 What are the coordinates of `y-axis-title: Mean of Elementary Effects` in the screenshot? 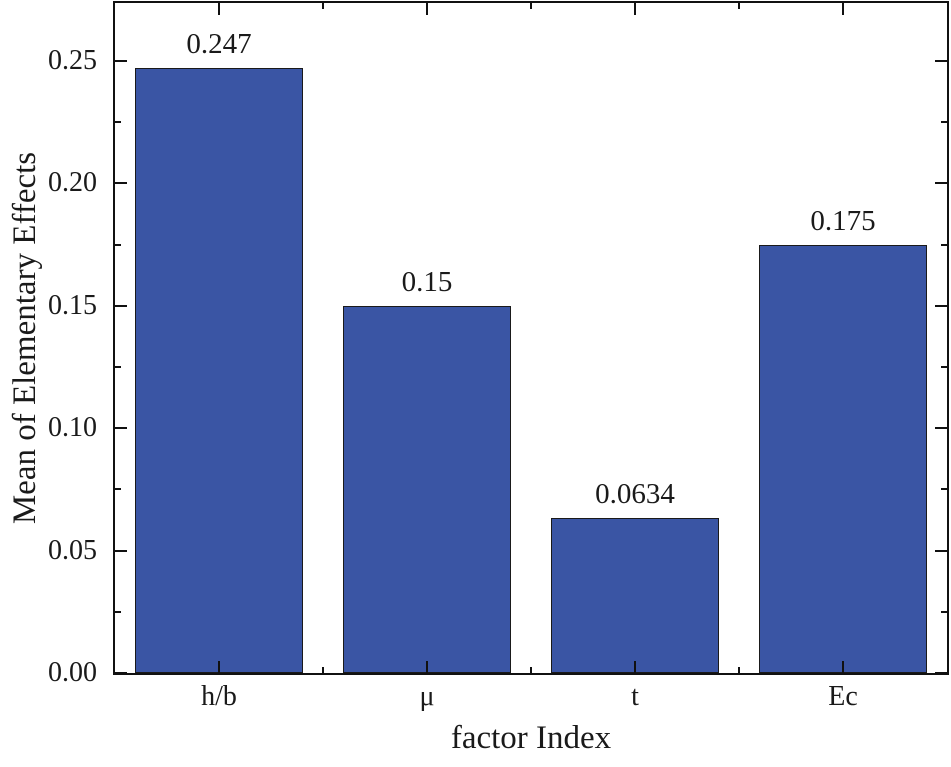 It's located at (25, 338).